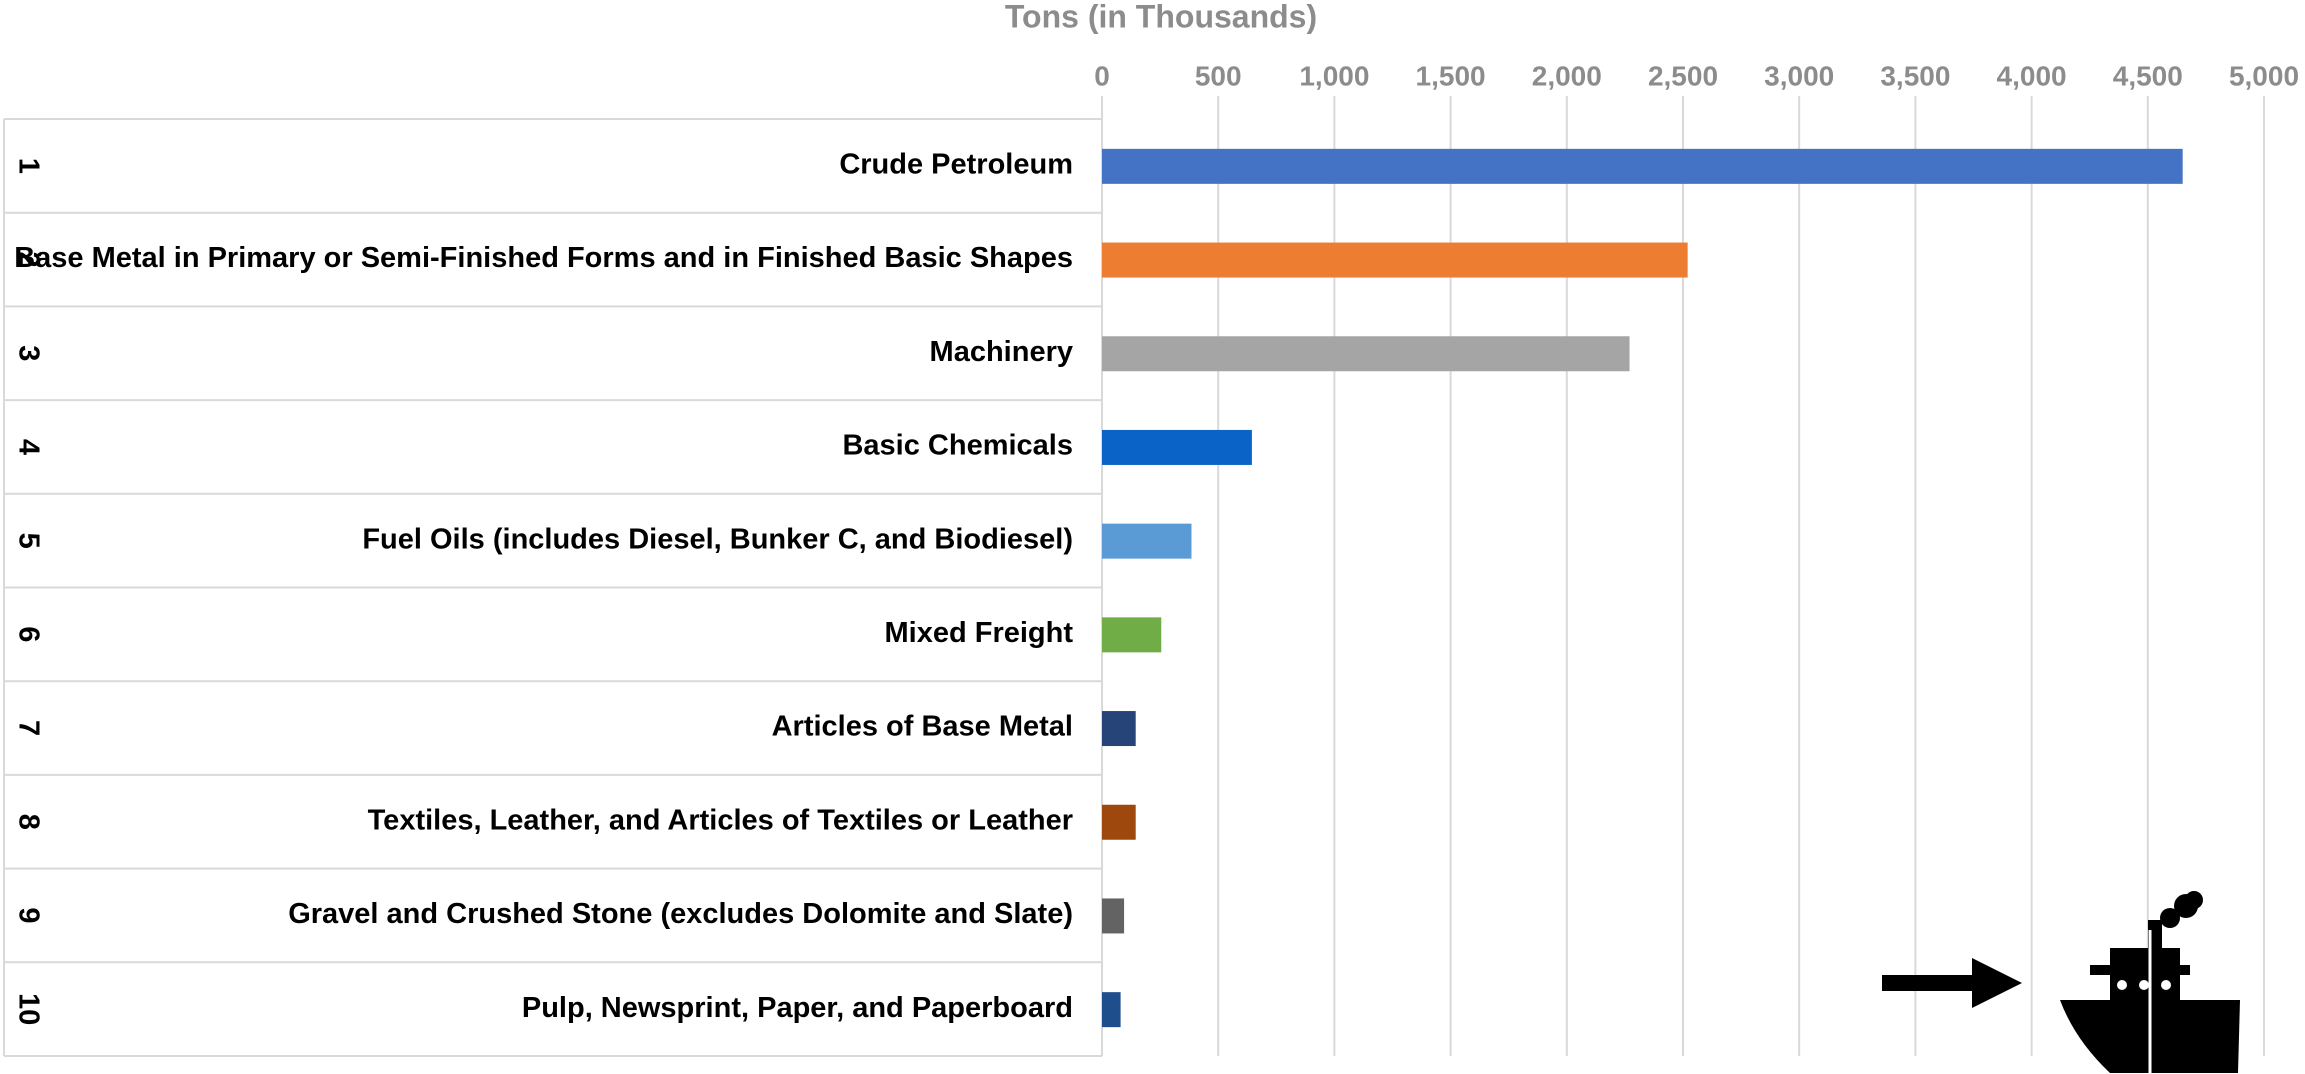 Image resolution: width=2305 pixels, height=1074 pixels. I want to click on x-tick-label: 3,500, so click(1915, 75).